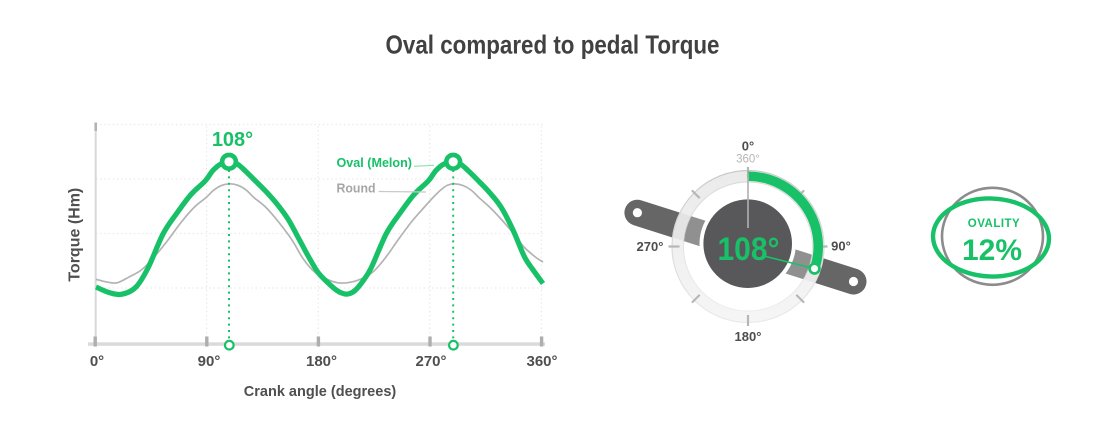 This screenshot has width=1116, height=447. What do you see at coordinates (75, 235) in the screenshot?
I see `svg-text: Torque (Hm)` at bounding box center [75, 235].